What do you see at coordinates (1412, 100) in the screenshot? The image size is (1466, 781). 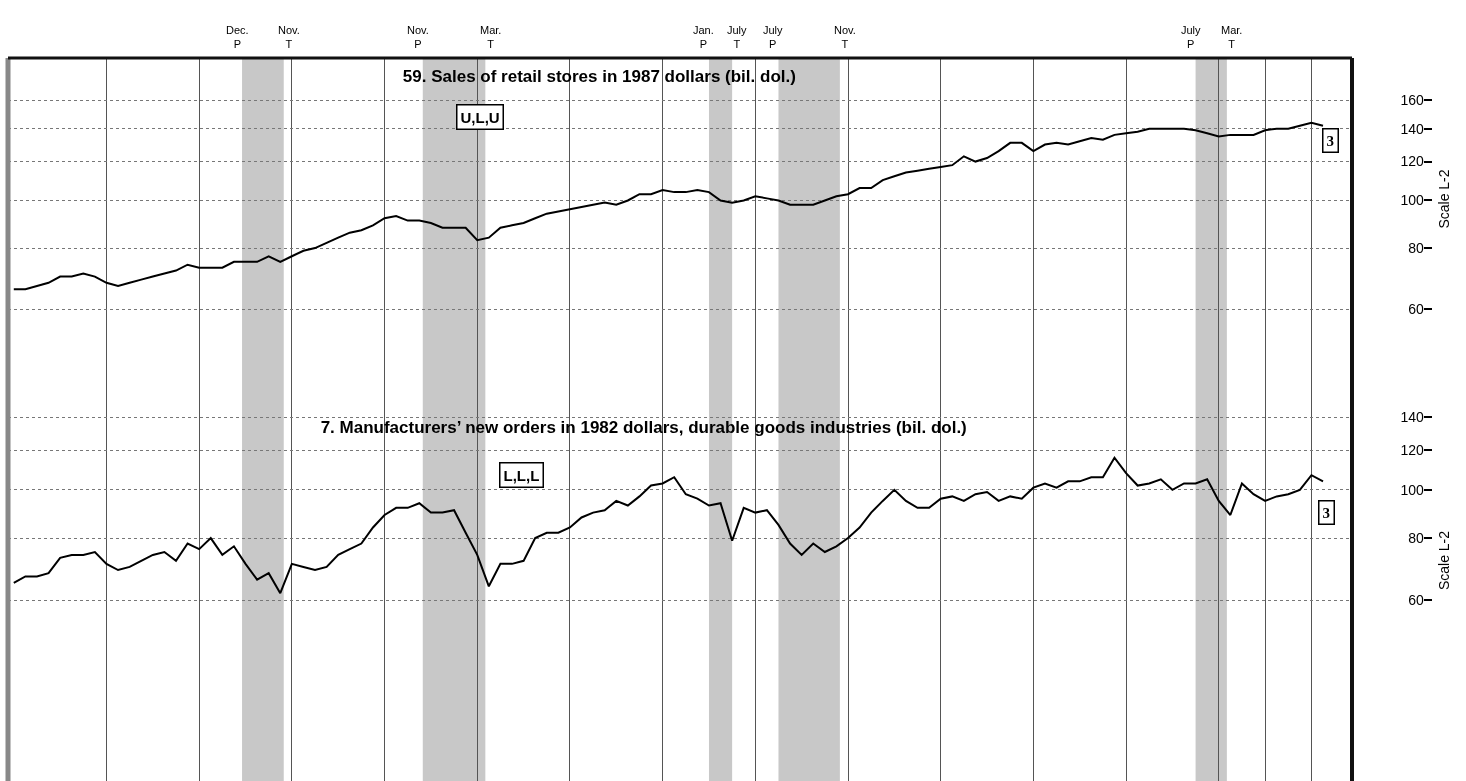 I see `y-tick-label: 160` at bounding box center [1412, 100].